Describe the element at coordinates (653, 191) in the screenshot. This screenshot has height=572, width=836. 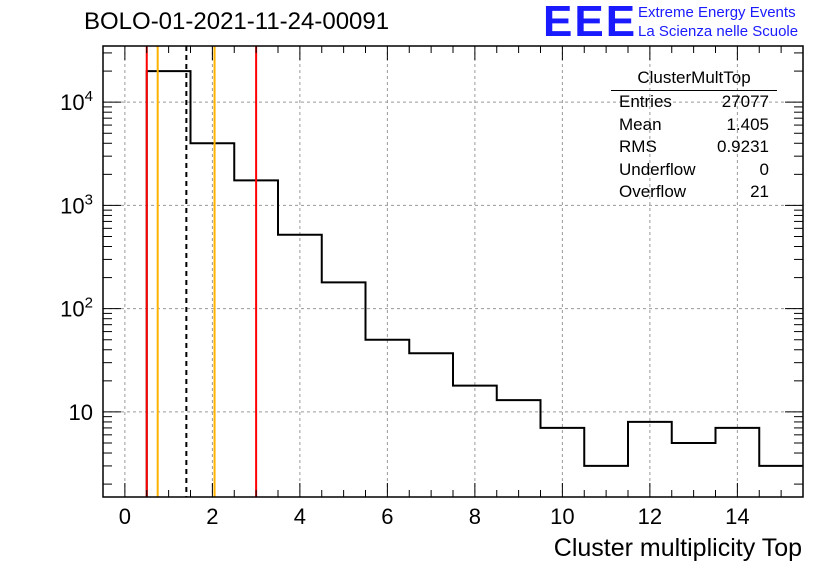
I see `stats-label: Overflow` at that location.